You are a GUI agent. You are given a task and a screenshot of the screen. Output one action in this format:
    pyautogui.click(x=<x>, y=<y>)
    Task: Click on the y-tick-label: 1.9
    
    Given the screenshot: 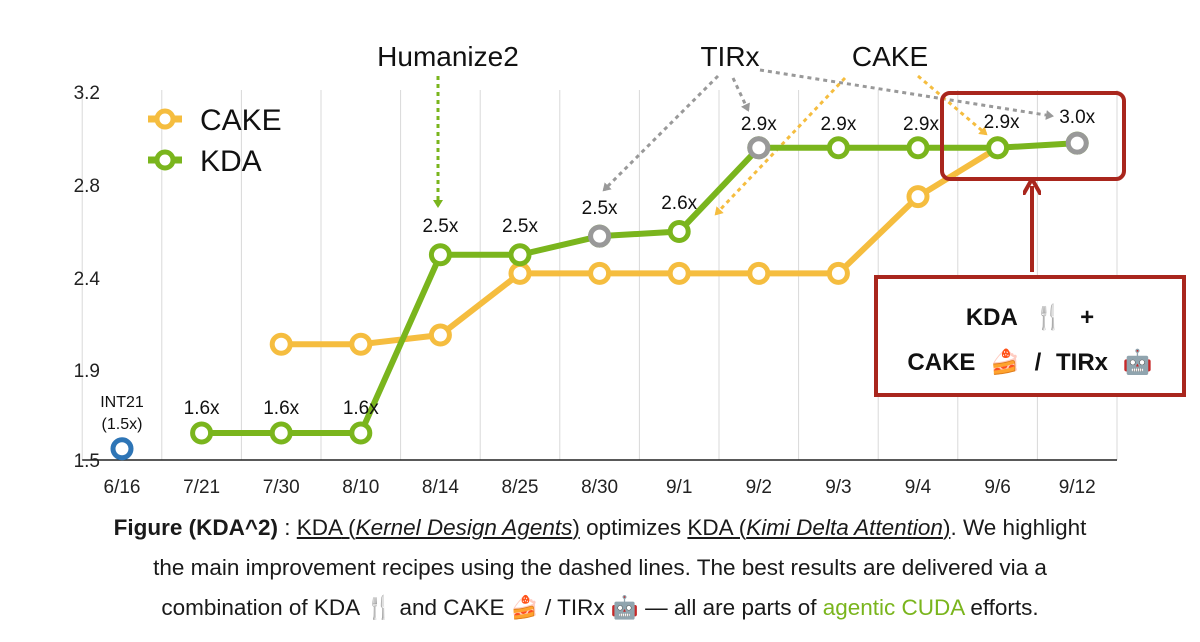 What is the action you would take?
    pyautogui.click(x=87, y=371)
    